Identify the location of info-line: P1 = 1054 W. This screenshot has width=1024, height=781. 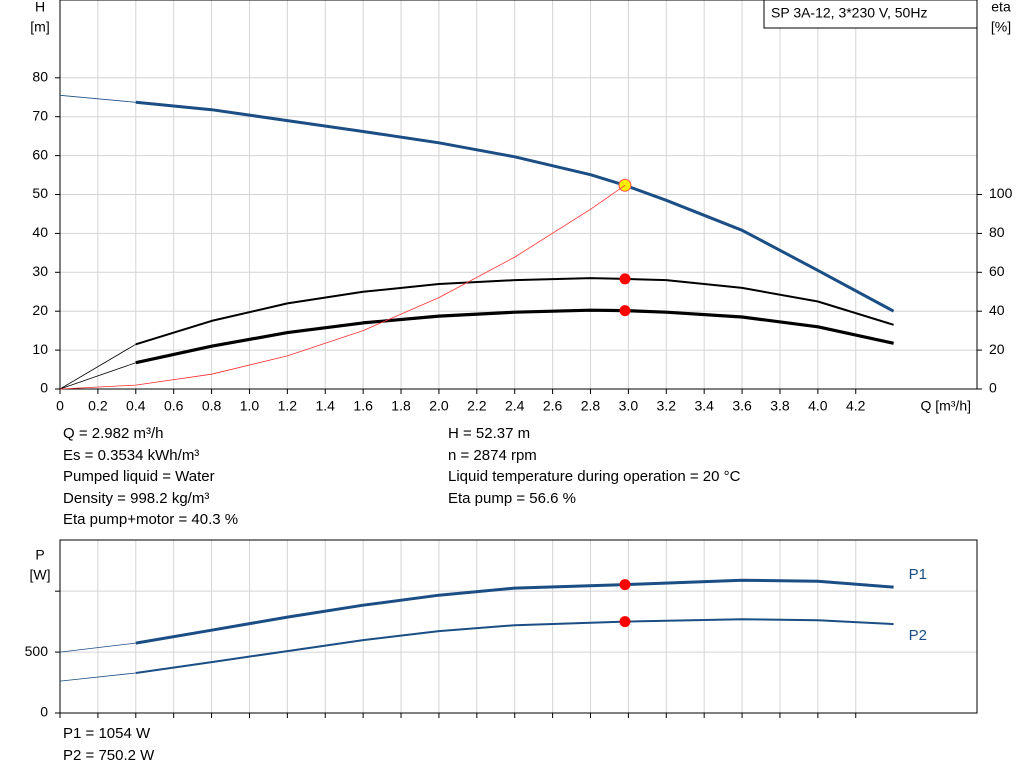
(107, 733).